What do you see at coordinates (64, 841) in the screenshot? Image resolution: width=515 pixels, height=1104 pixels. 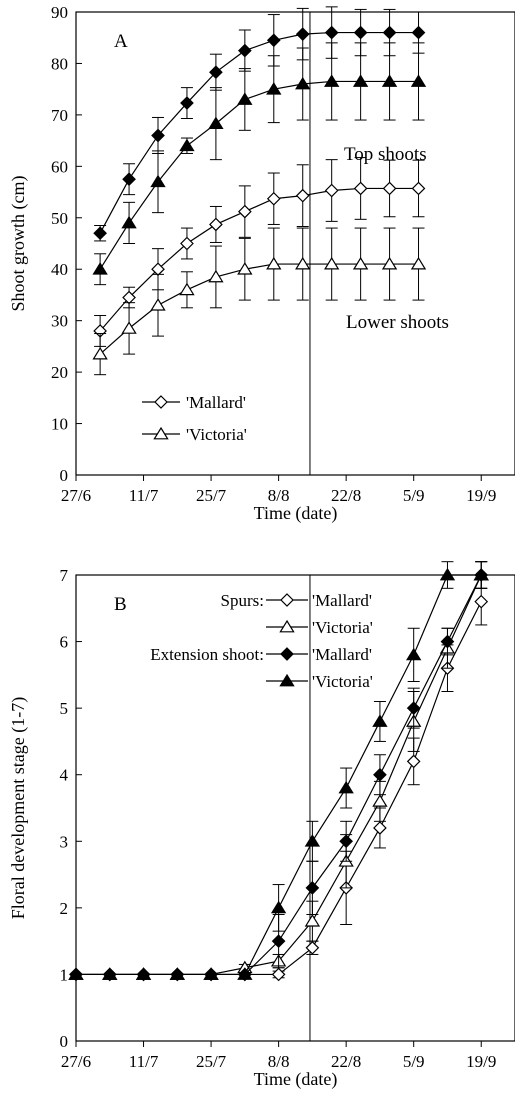 I see `y-tick-label: 3` at bounding box center [64, 841].